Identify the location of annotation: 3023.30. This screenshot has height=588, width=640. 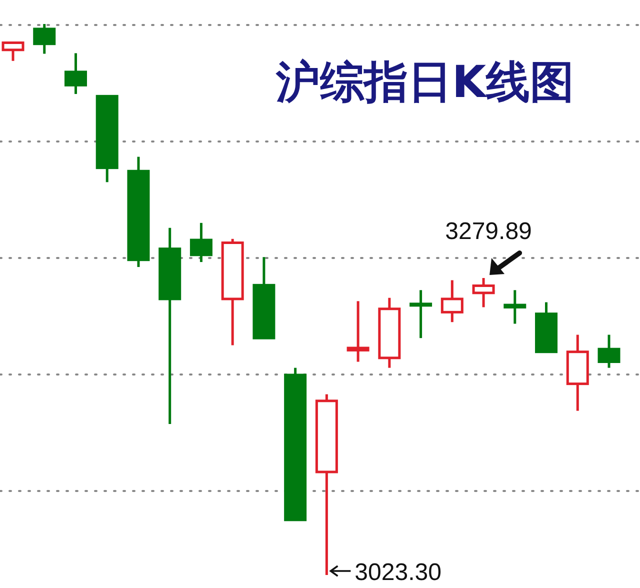
(398, 572).